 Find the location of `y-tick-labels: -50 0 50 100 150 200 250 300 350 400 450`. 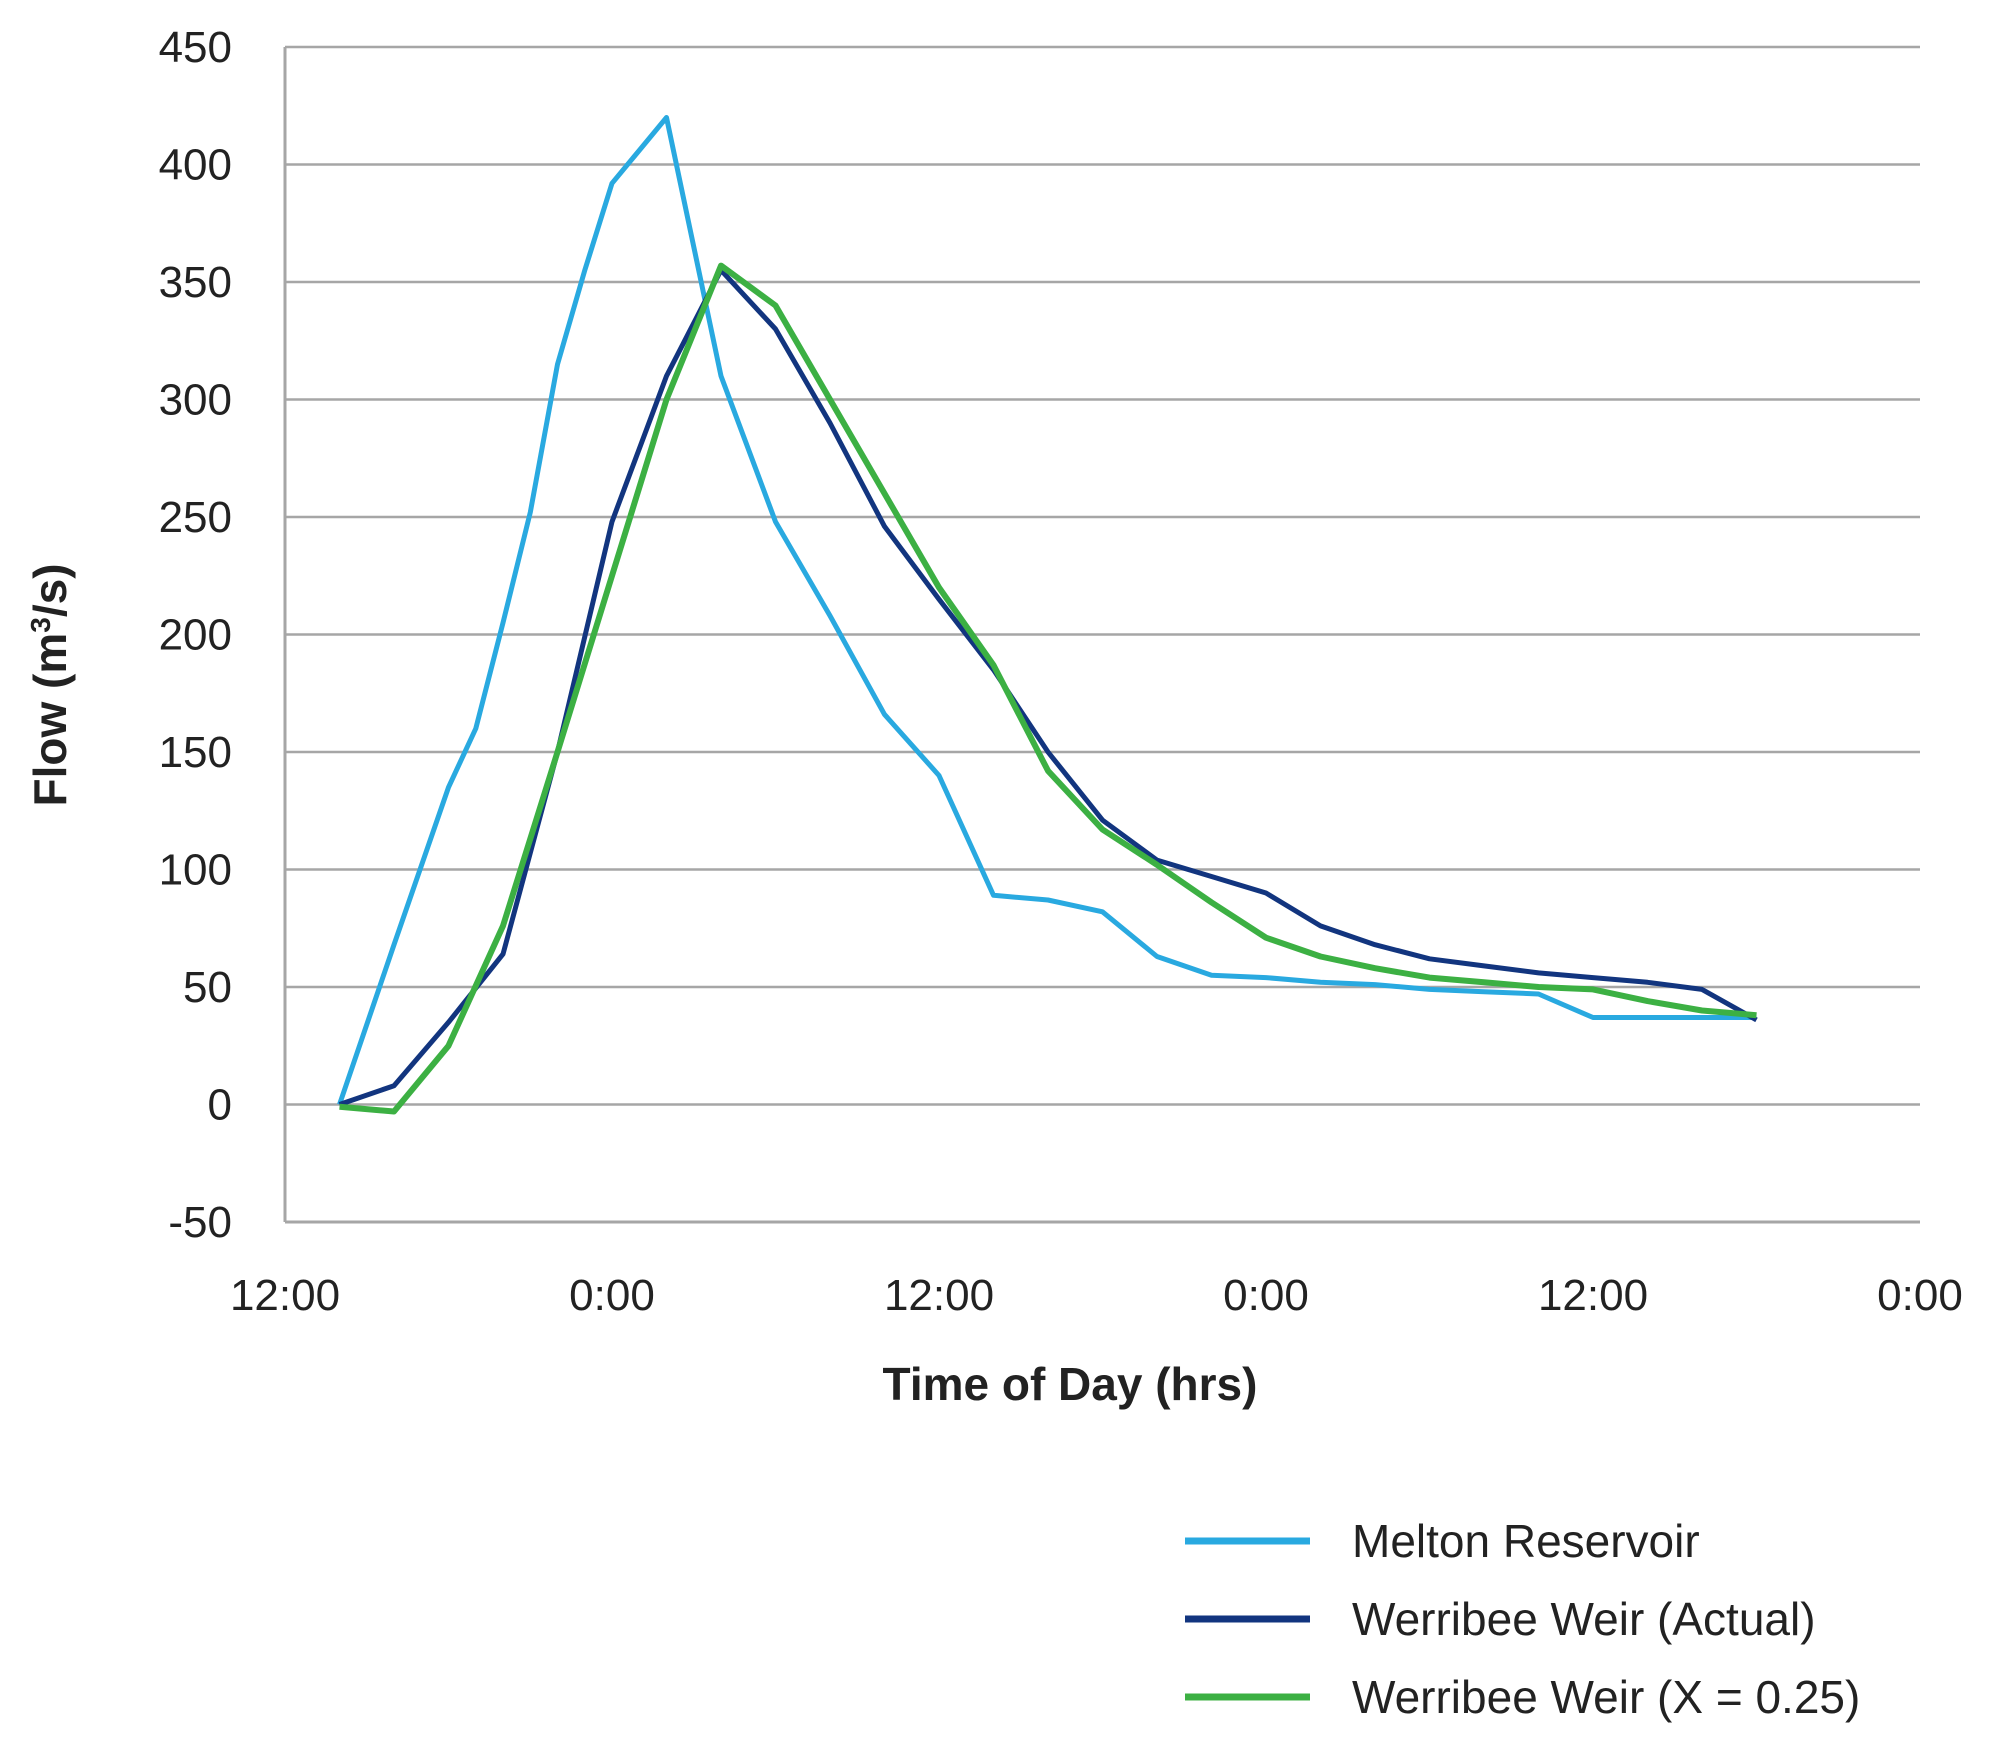

y-tick-labels: -50 0 50 100 150 200 250 300 350 400 450 is located at coordinates (195, 635).